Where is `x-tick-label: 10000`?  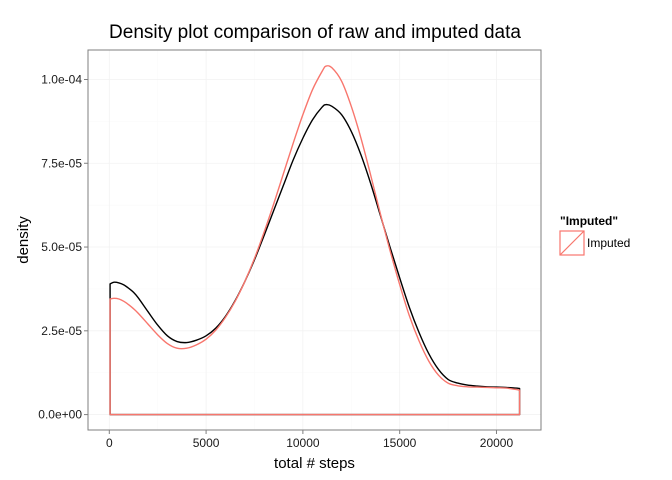 x-tick-label: 10000 is located at coordinates (303, 443).